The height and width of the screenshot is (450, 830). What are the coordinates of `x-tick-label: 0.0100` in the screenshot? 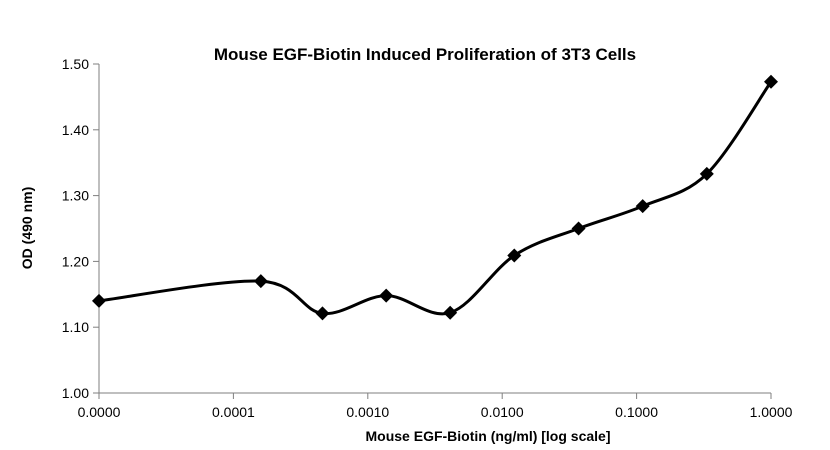 It's located at (502, 412).